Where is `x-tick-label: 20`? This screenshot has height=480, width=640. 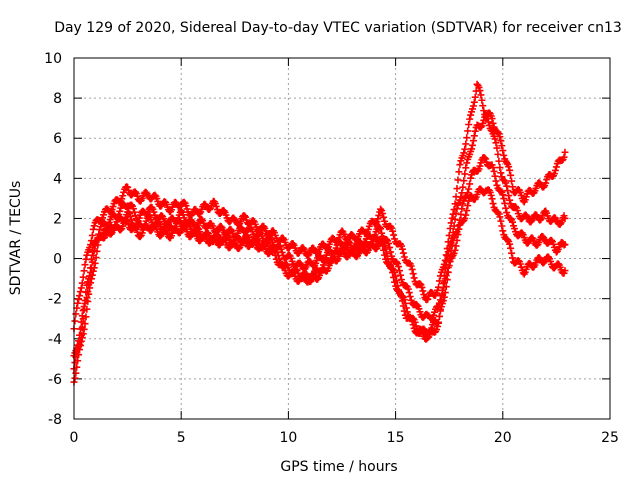
x-tick-label: 20 is located at coordinates (503, 438).